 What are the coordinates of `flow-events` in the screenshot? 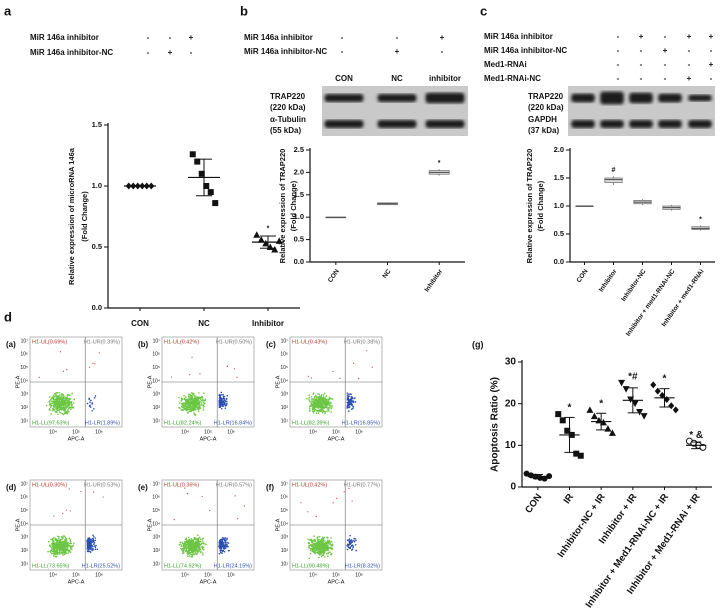 It's located at (329, 523).